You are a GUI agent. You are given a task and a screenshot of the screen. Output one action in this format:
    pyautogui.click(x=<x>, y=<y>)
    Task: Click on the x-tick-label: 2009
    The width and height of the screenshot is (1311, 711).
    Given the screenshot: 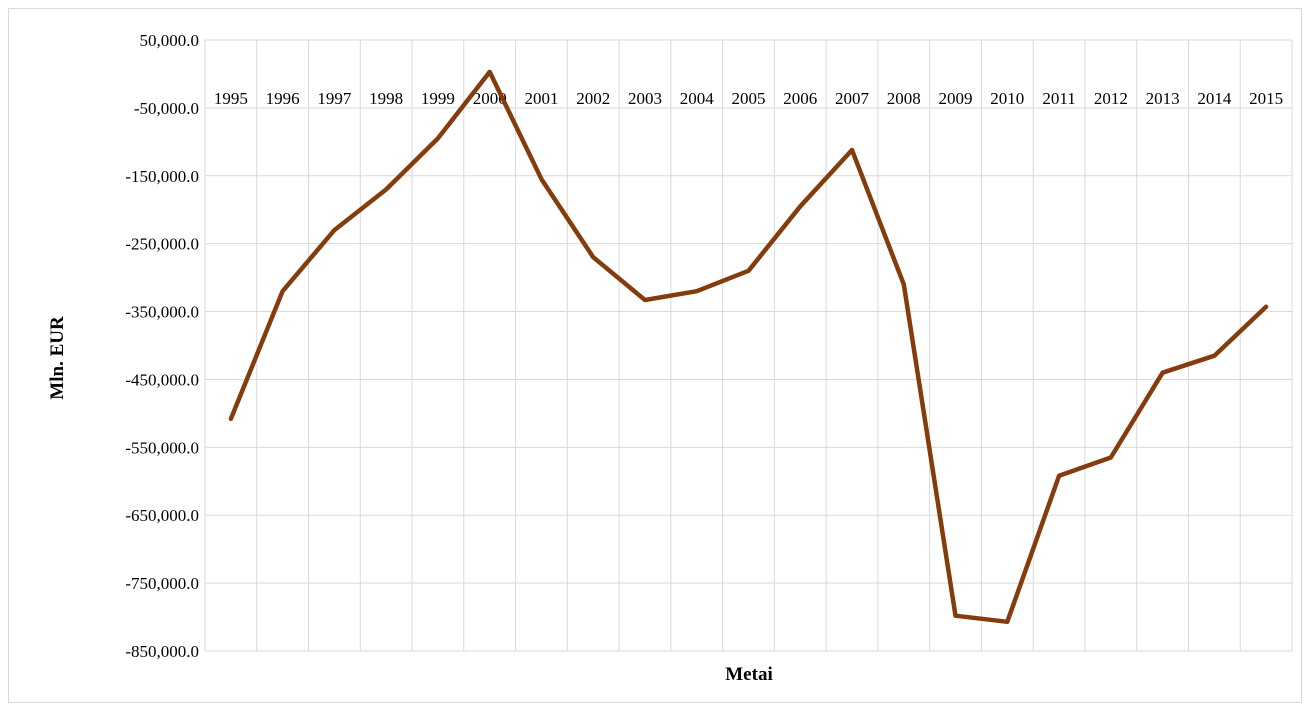 What is the action you would take?
    pyautogui.click(x=956, y=98)
    